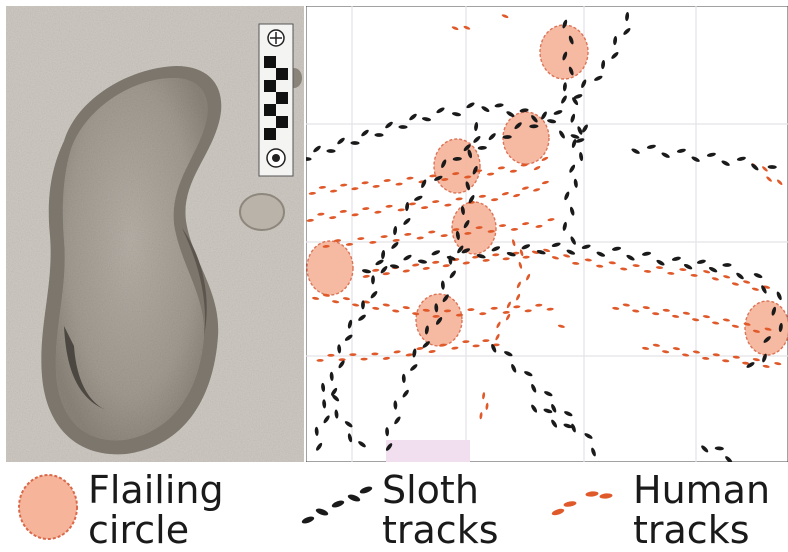  I want to click on footprint-shadow, so click(85, 368).